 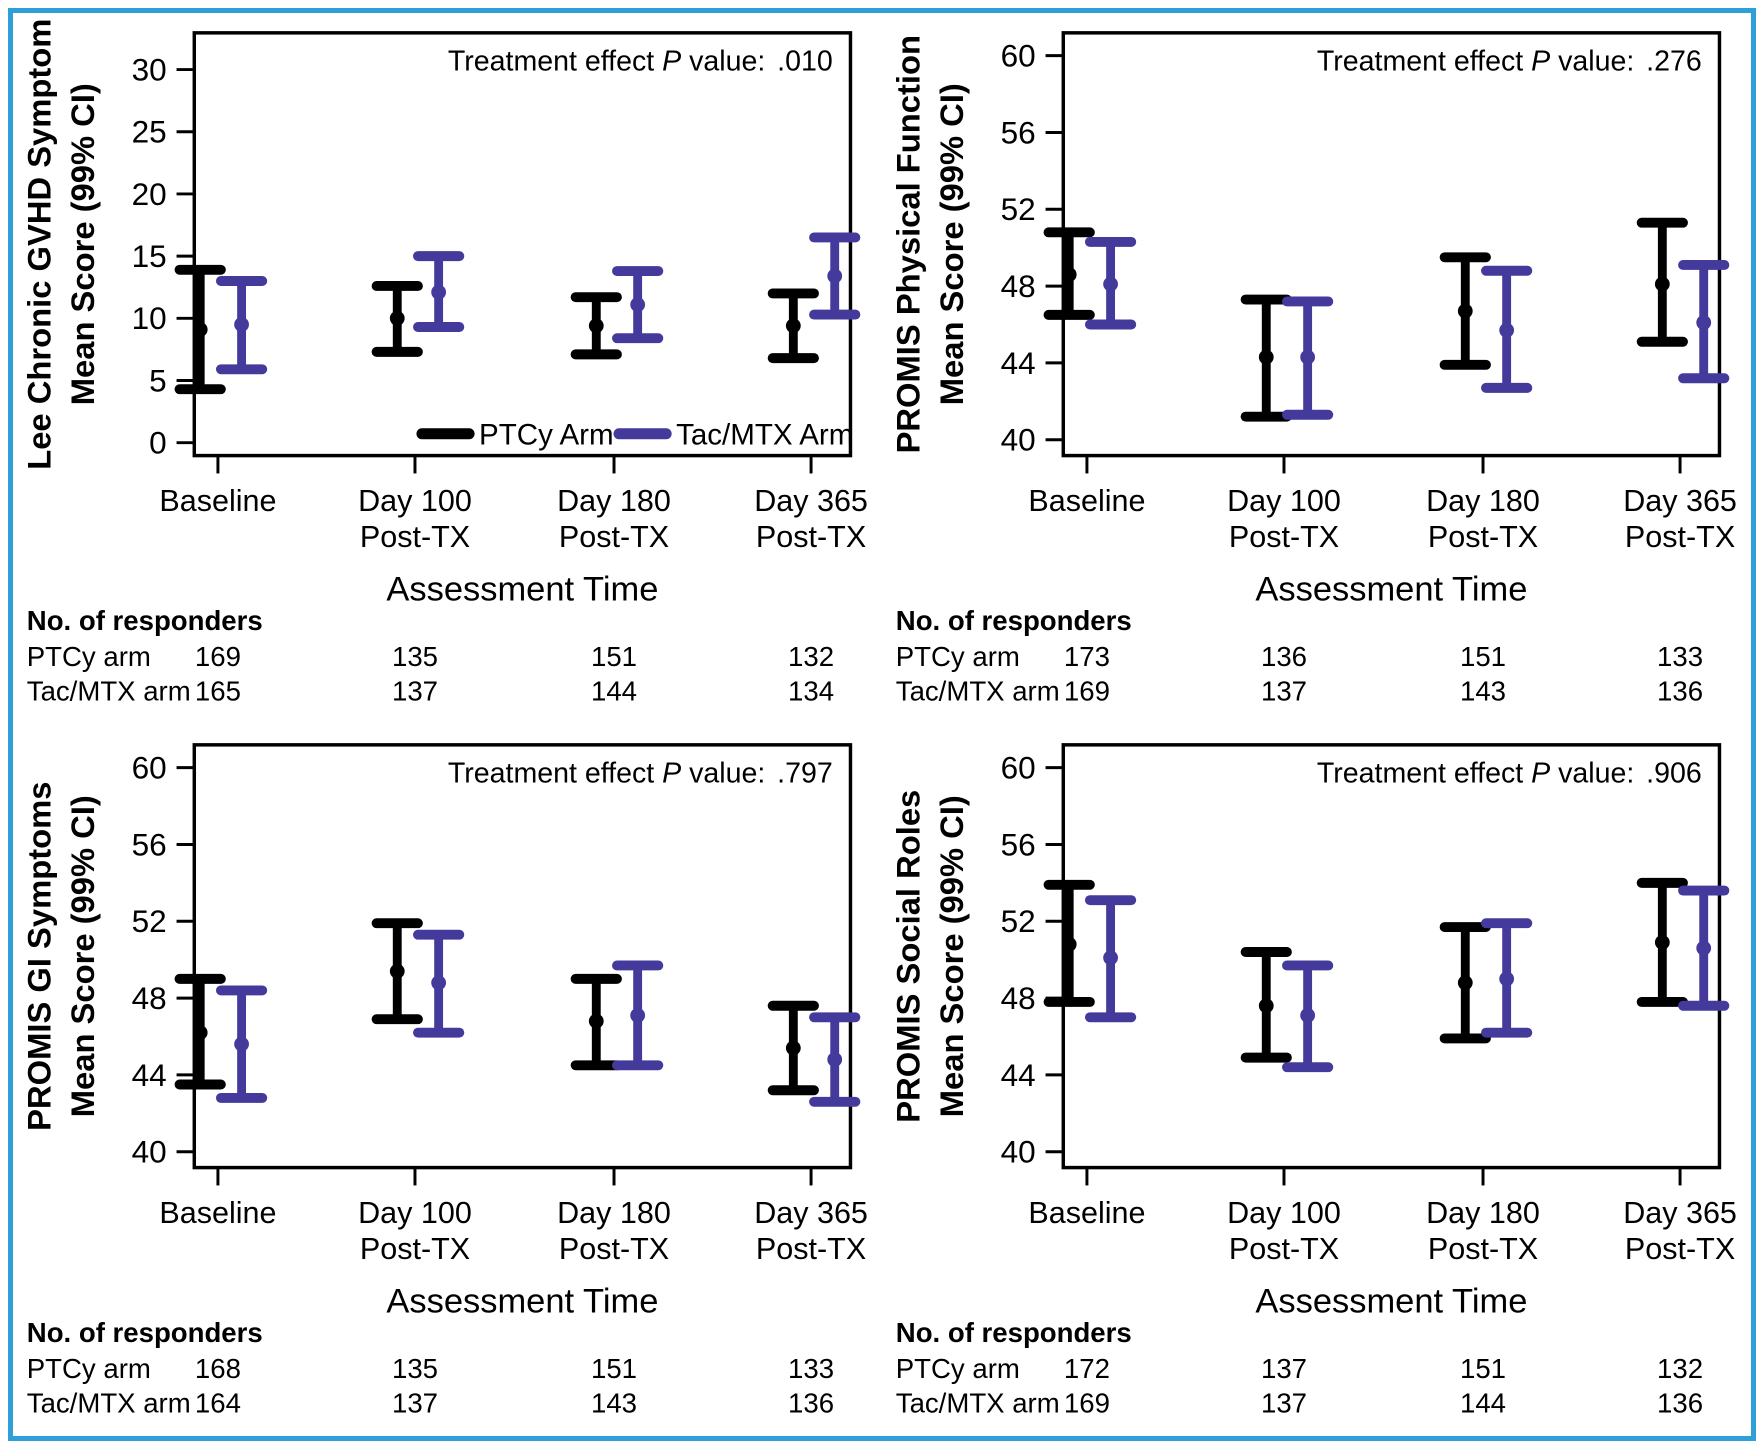 I want to click on y-tick-label: 20, so click(x=149, y=194).